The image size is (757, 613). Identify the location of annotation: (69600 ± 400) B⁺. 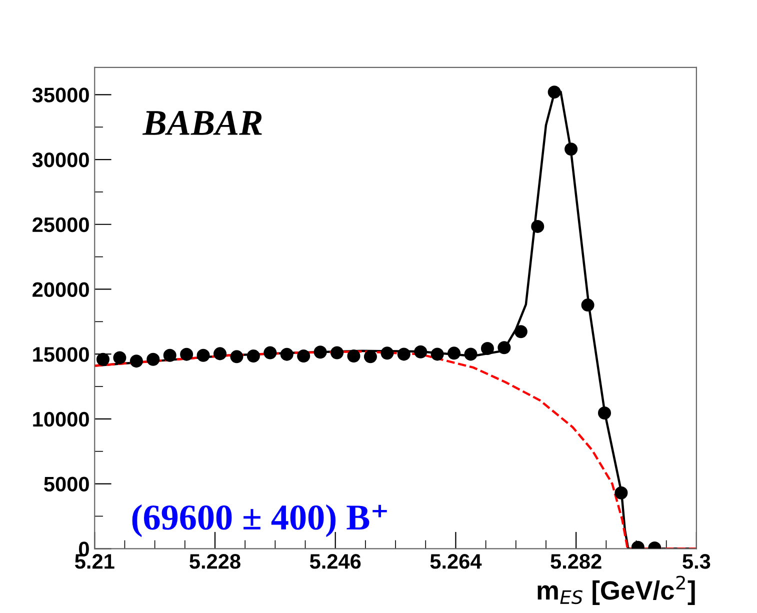
(259, 521).